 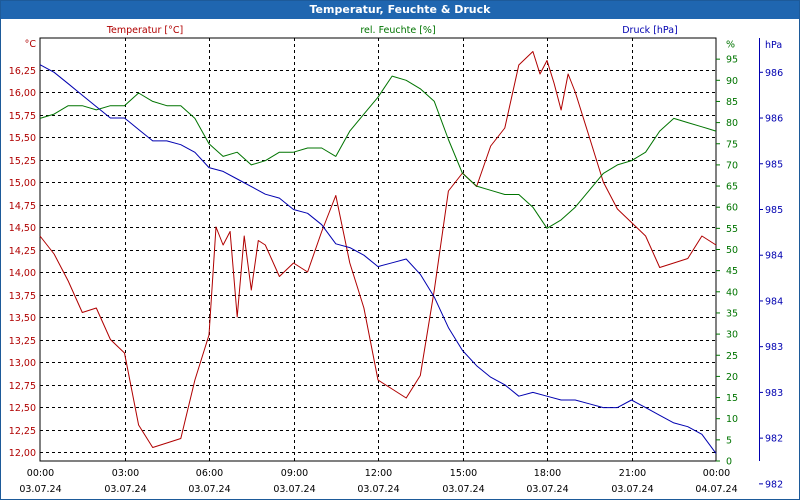 I want to click on humidity-axis-title: rel. Feuchte [%], so click(x=397, y=30).